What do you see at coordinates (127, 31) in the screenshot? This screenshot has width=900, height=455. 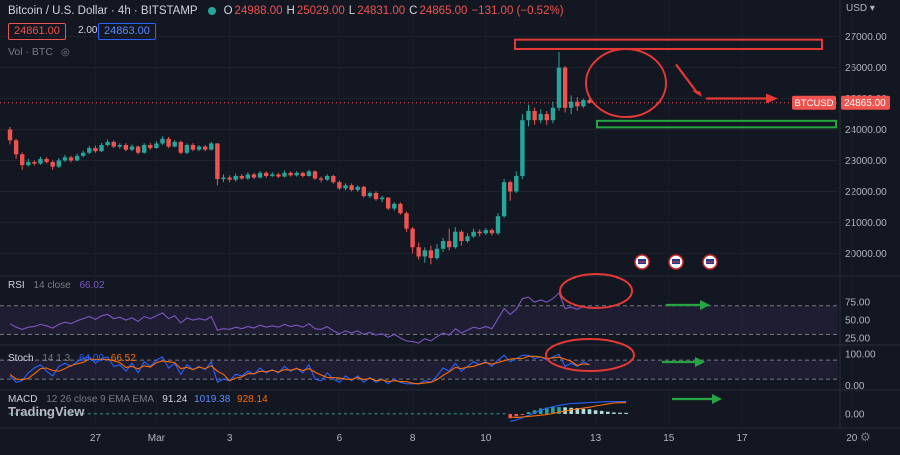 I see `buy-price-button: 24863.00` at bounding box center [127, 31].